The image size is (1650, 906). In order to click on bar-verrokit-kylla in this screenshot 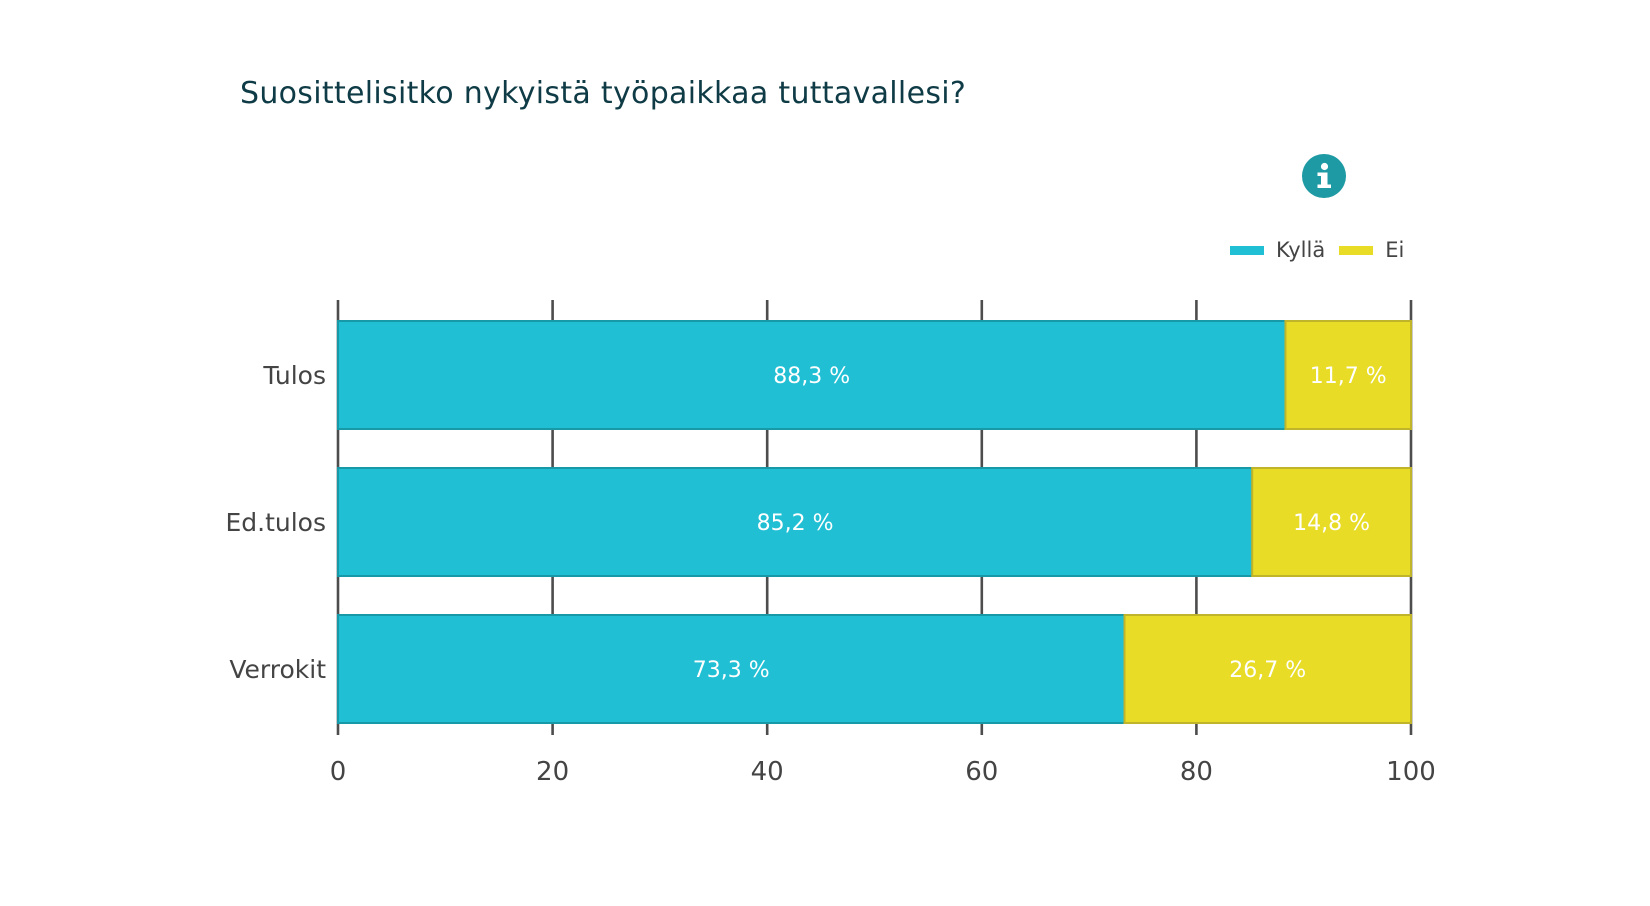, I will do `click(731, 669)`.